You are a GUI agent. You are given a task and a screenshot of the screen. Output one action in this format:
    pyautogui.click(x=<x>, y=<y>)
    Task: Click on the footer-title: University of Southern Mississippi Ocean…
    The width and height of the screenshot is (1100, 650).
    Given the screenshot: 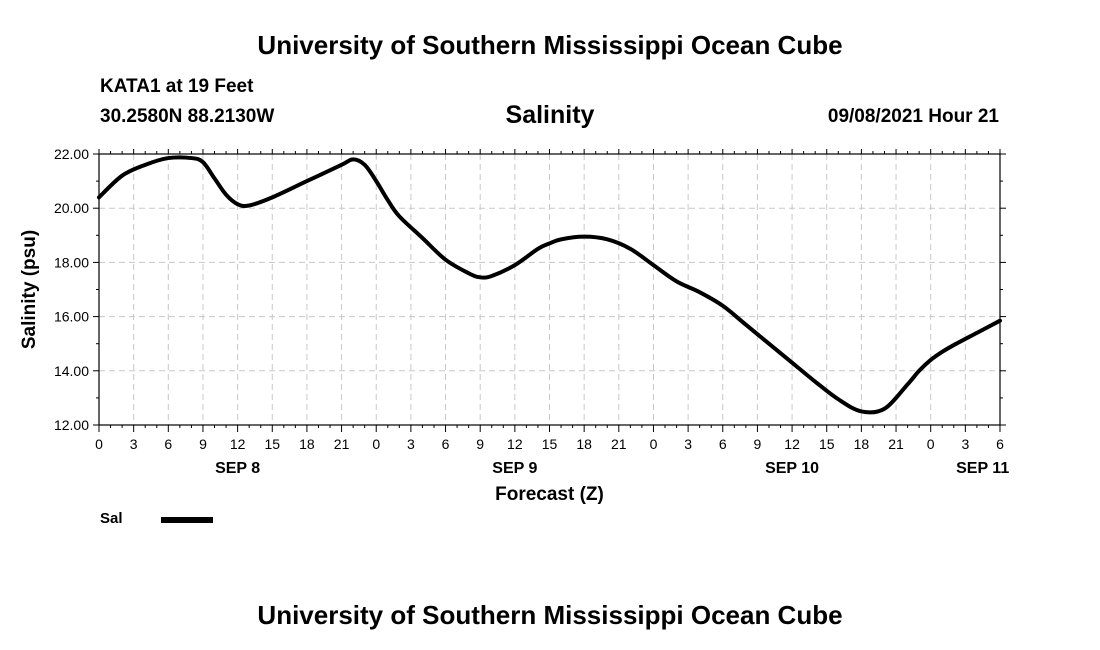 What is the action you would take?
    pyautogui.click(x=550, y=615)
    